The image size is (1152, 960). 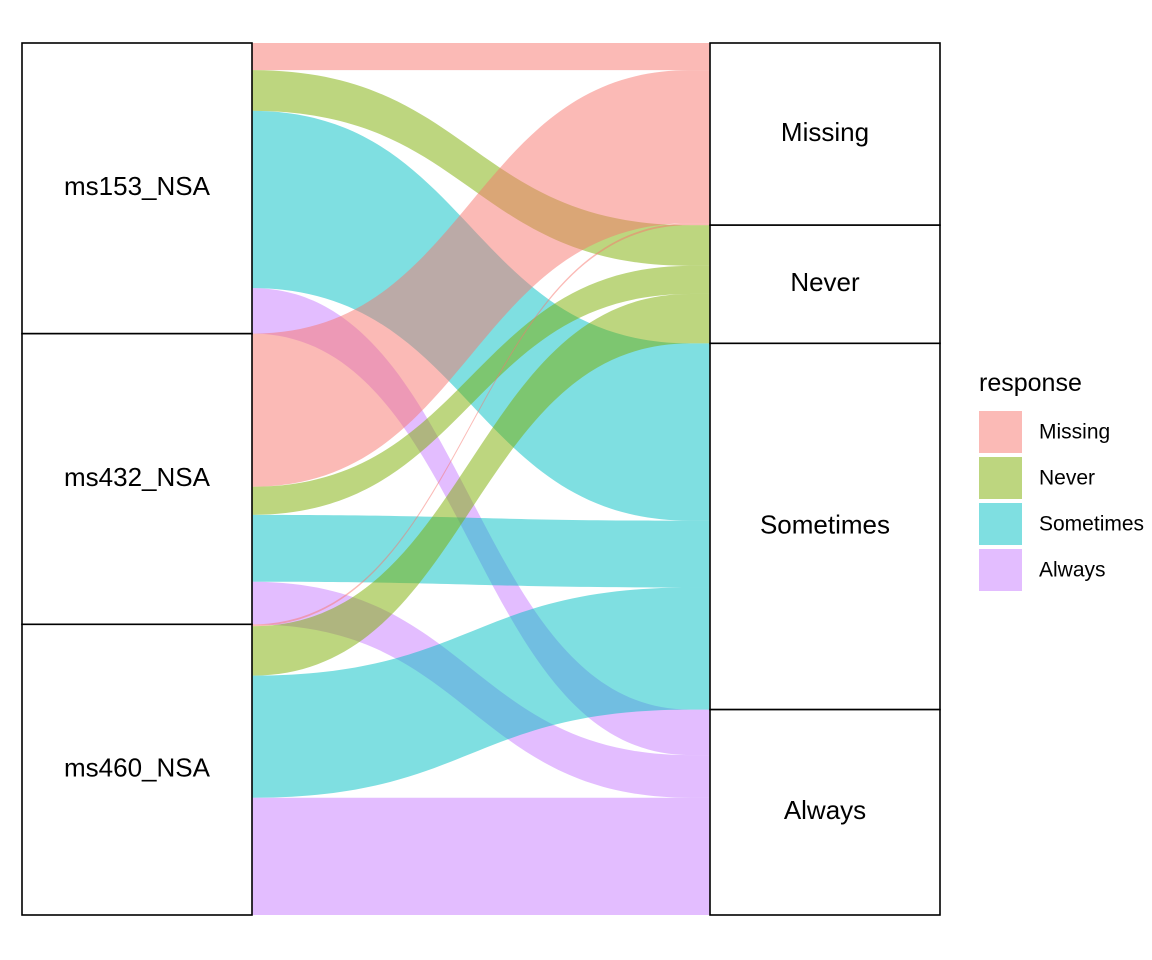 I want to click on flow-ms432_NSA-to-never, so click(x=471, y=390).